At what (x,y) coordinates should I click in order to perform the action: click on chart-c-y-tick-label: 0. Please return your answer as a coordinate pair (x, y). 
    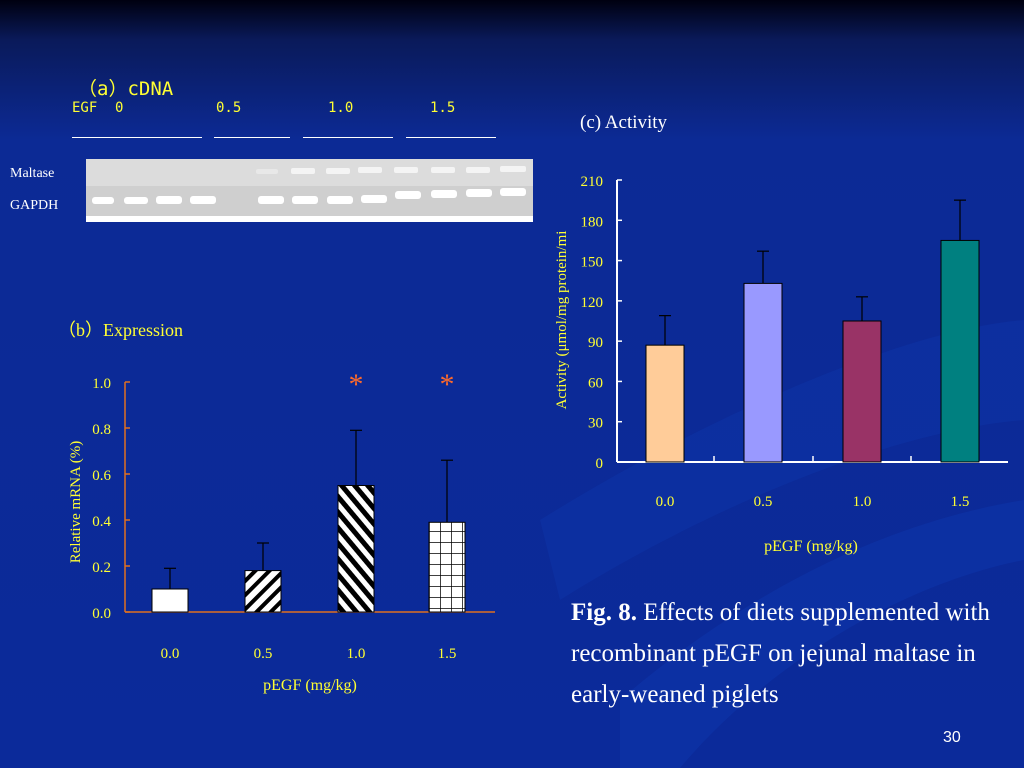
    Looking at the image, I should click on (600, 464).